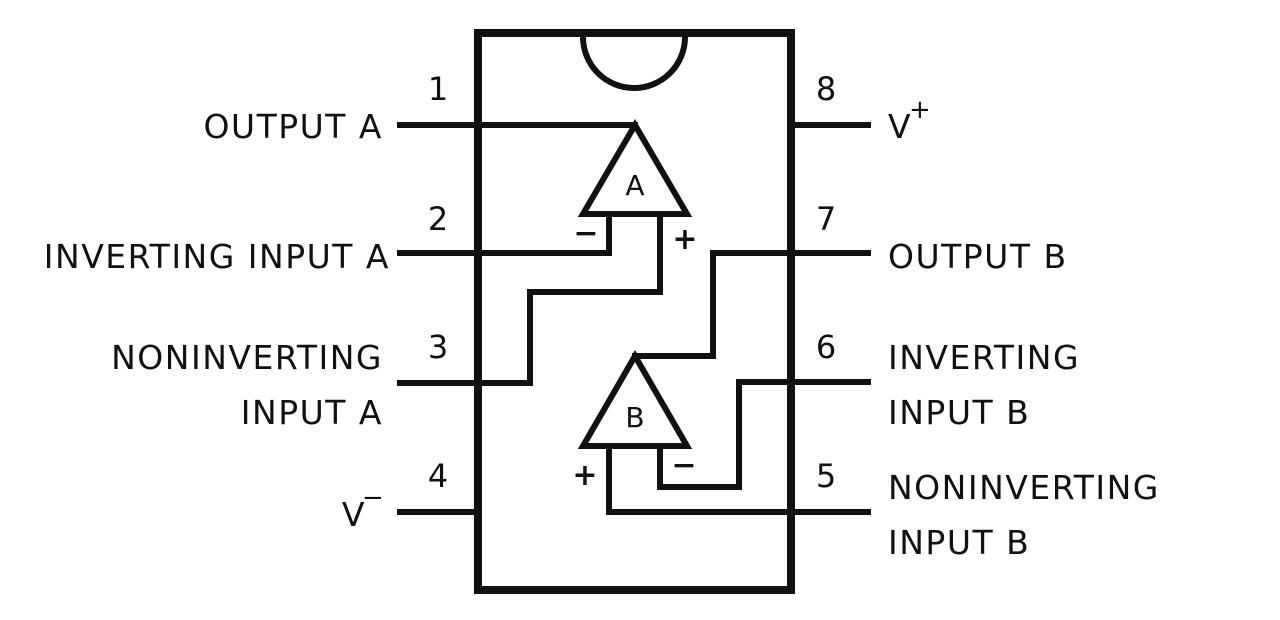 The image size is (1280, 620). I want to click on op-amp-b-symbol, so click(635, 399).